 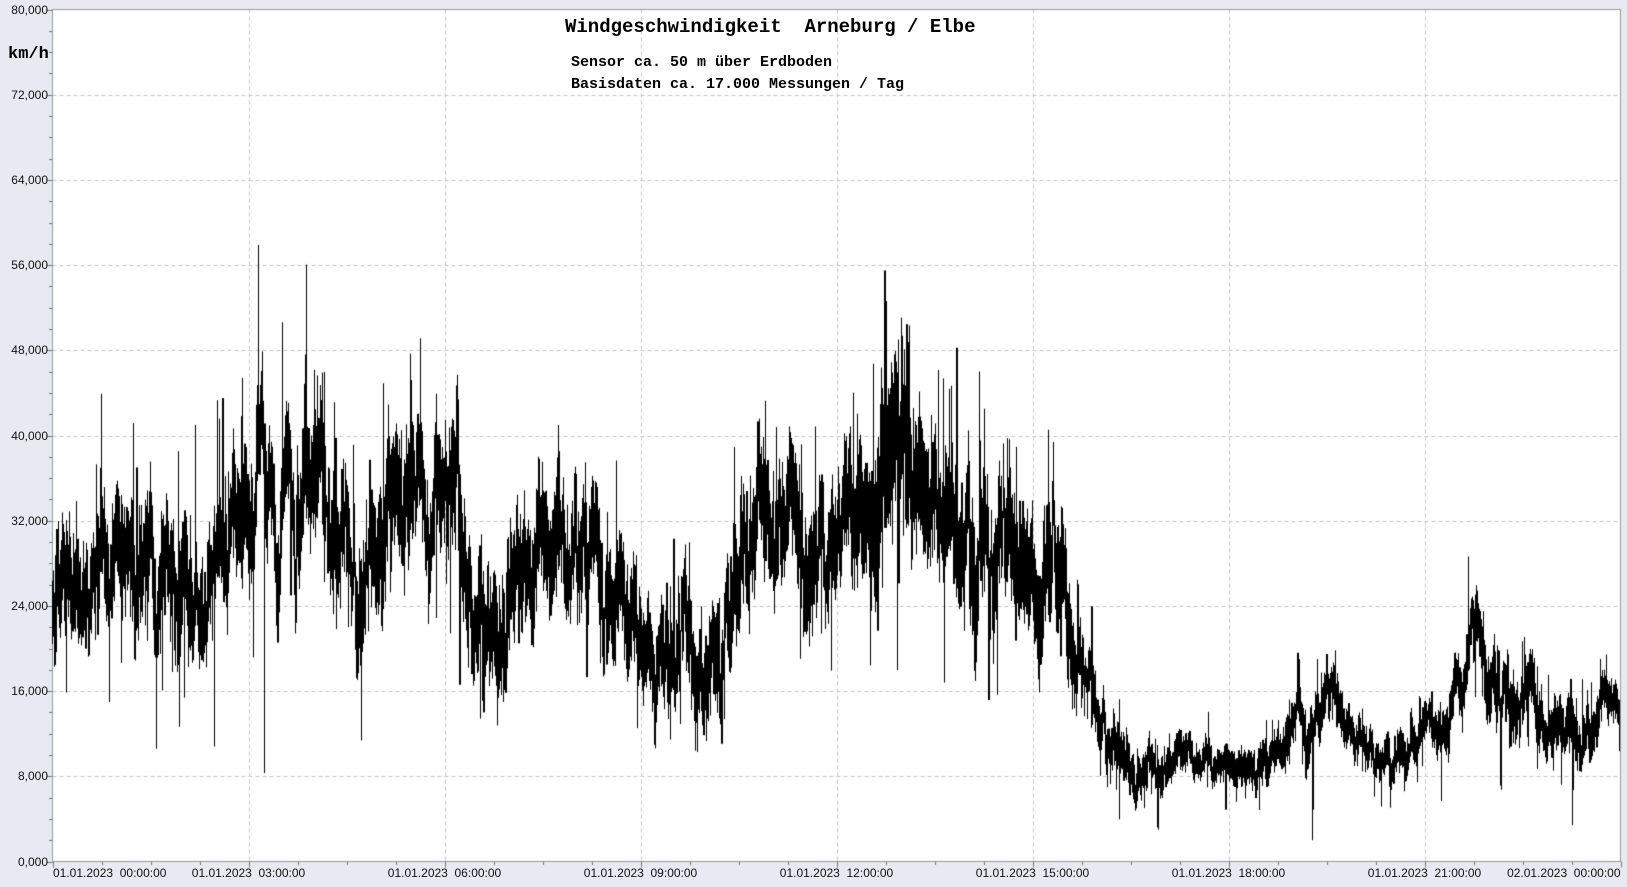 What do you see at coordinates (32, 776) in the screenshot?
I see `y-tick-label: 8,000` at bounding box center [32, 776].